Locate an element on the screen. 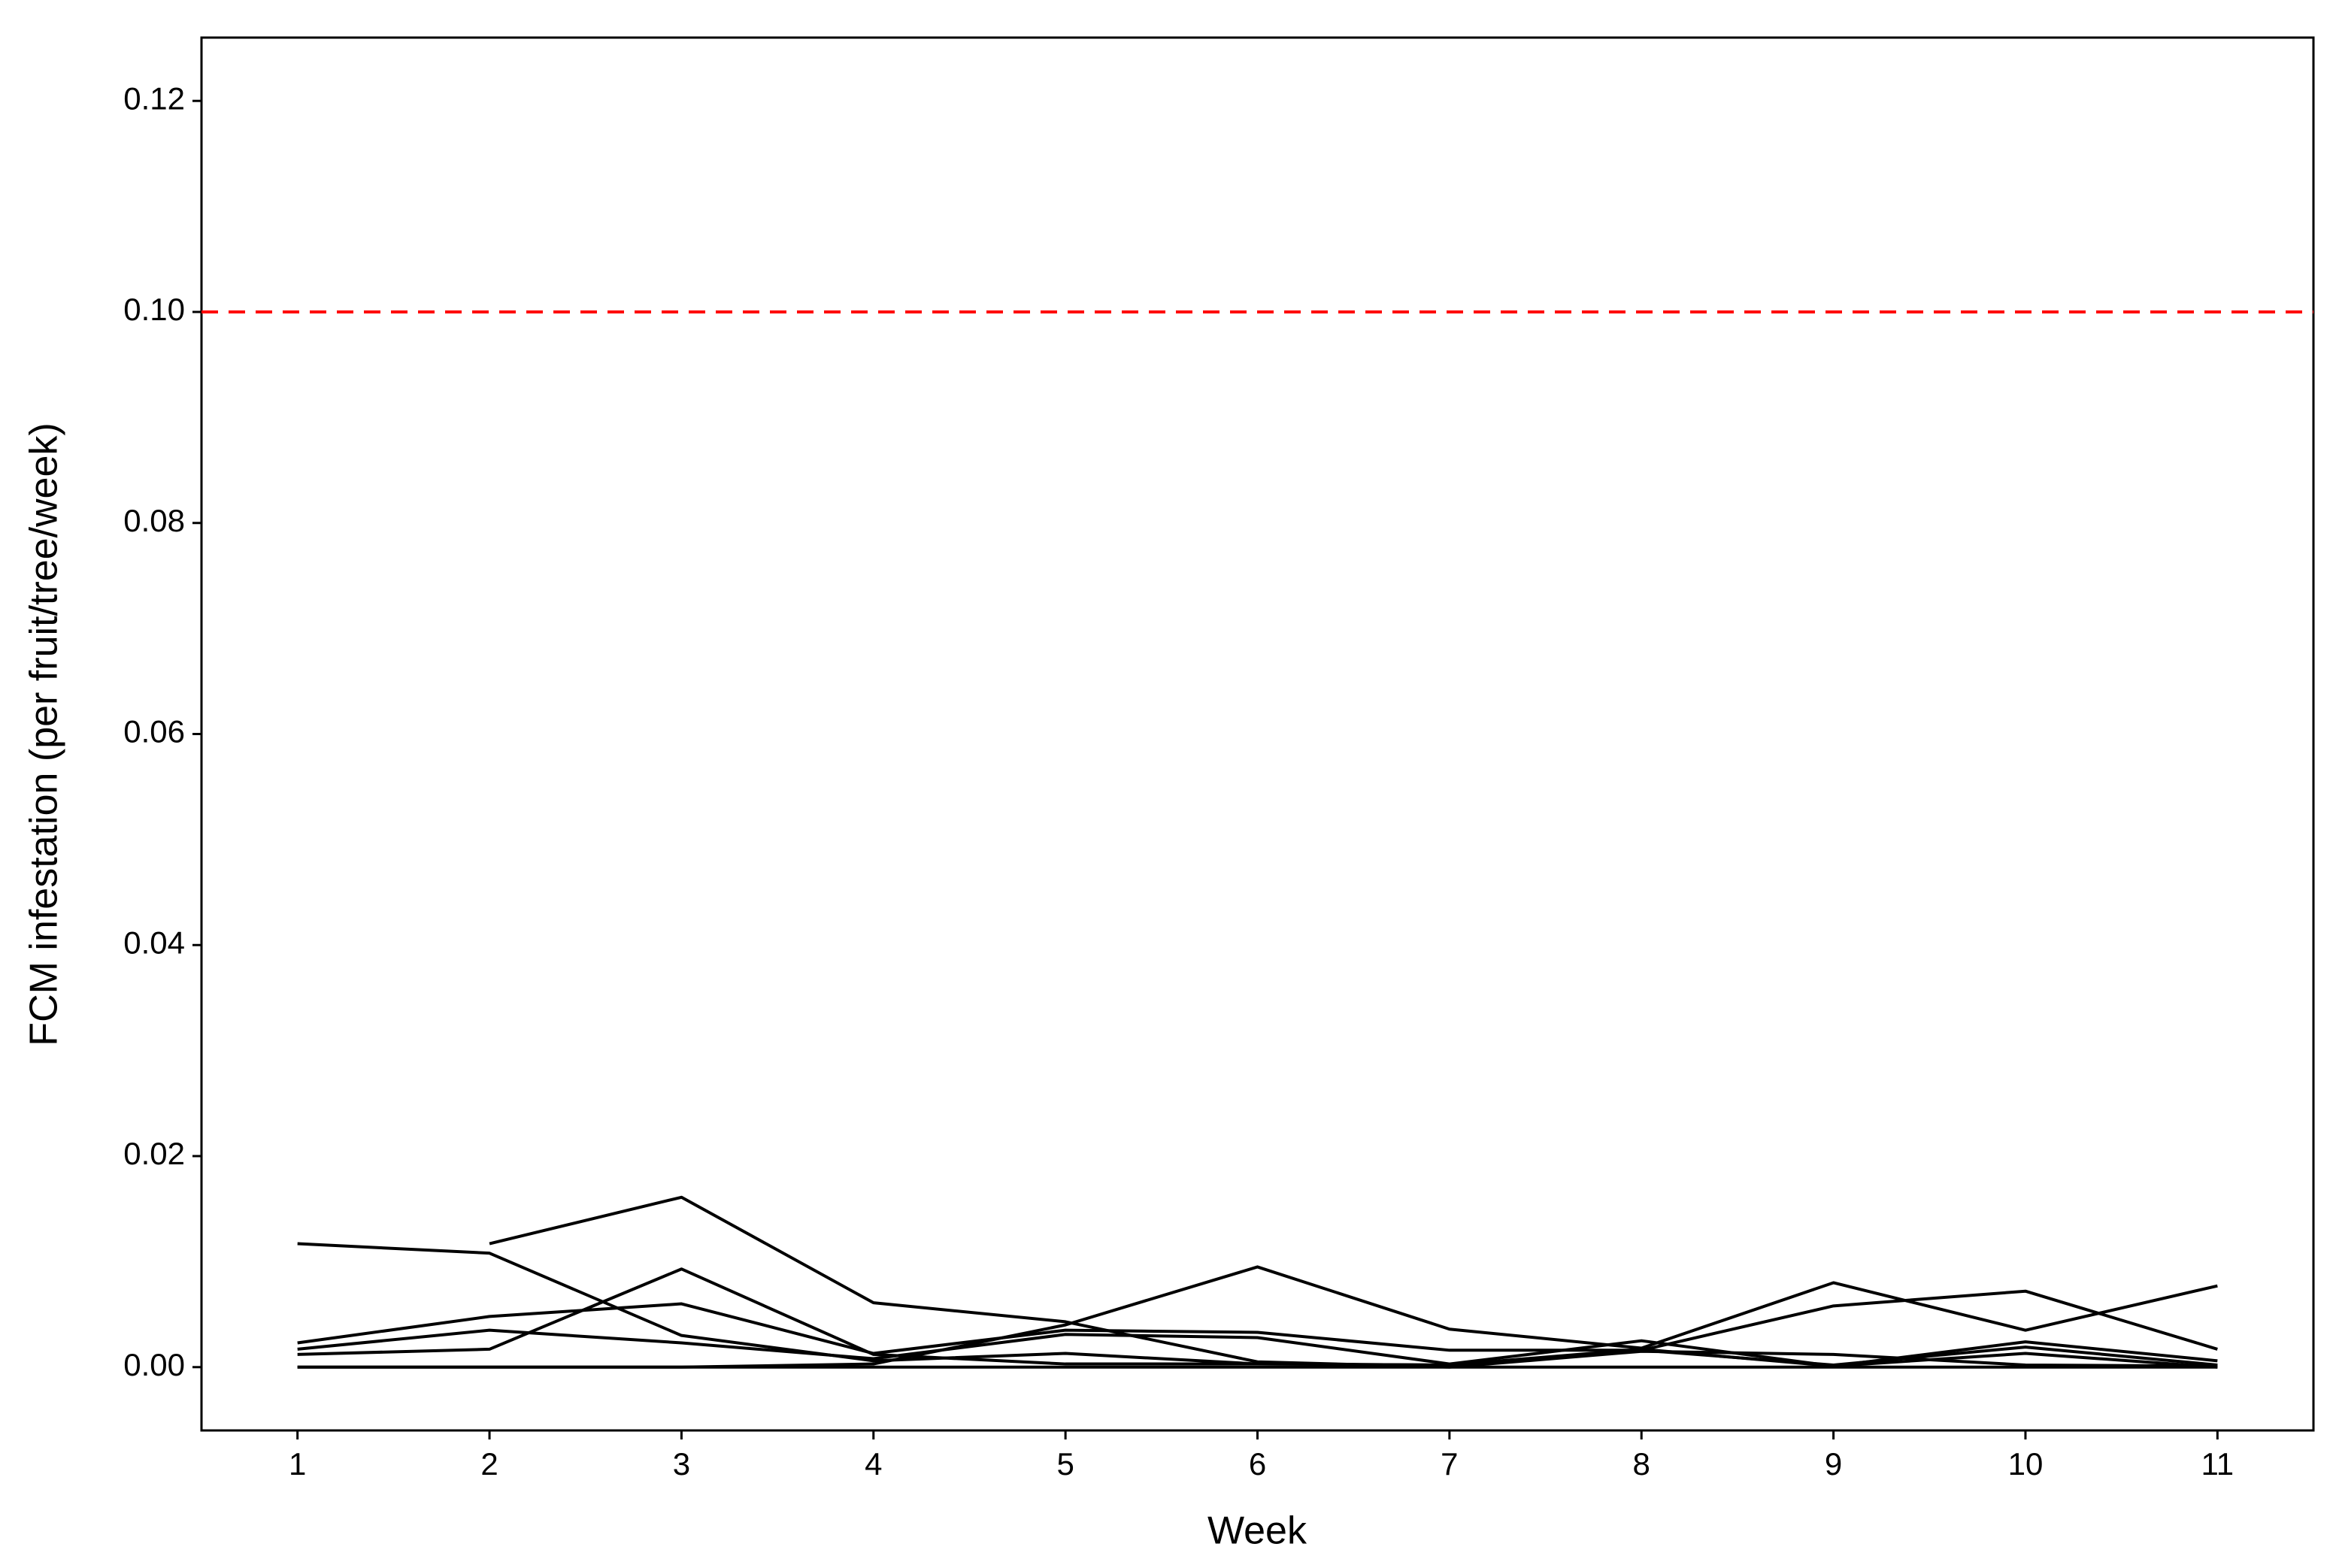 The width and height of the screenshot is (2333, 1568). y-tick-label: 0.06 is located at coordinates (154, 731).